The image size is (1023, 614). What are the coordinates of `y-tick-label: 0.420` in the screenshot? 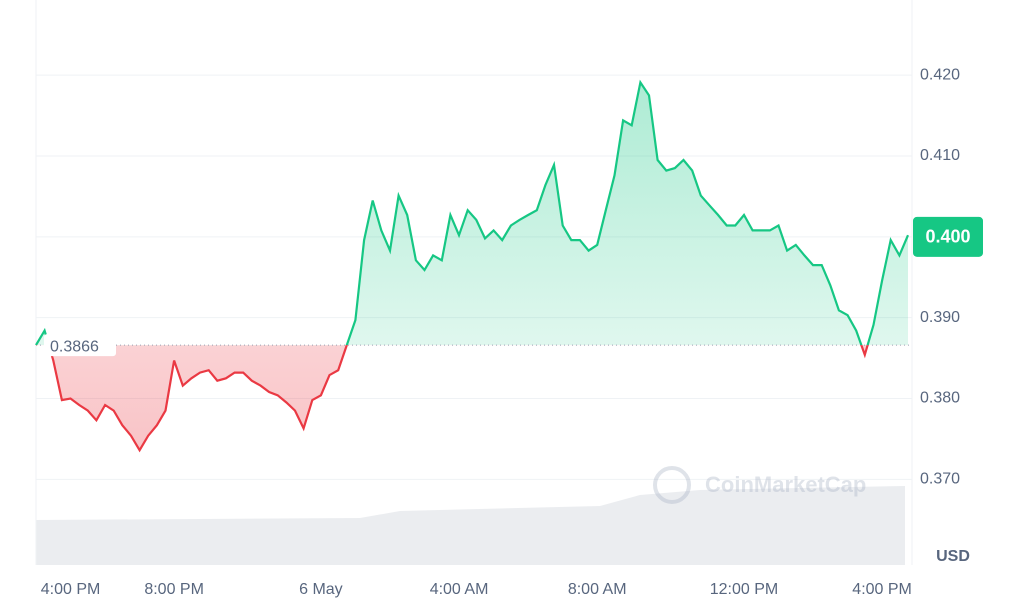 It's located at (940, 74).